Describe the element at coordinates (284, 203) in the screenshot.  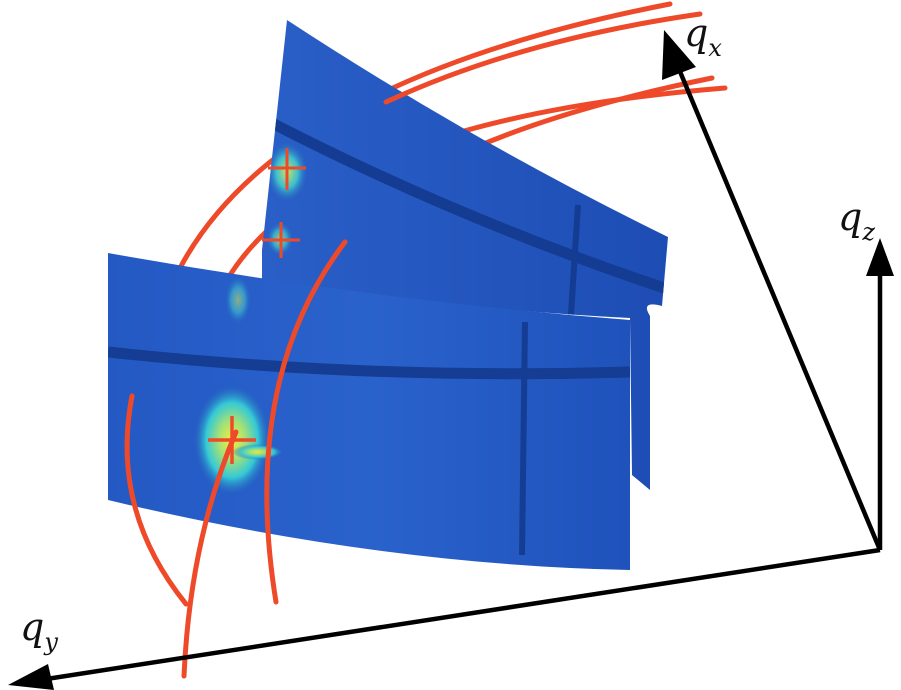
I see `peak-markers-back` at that location.